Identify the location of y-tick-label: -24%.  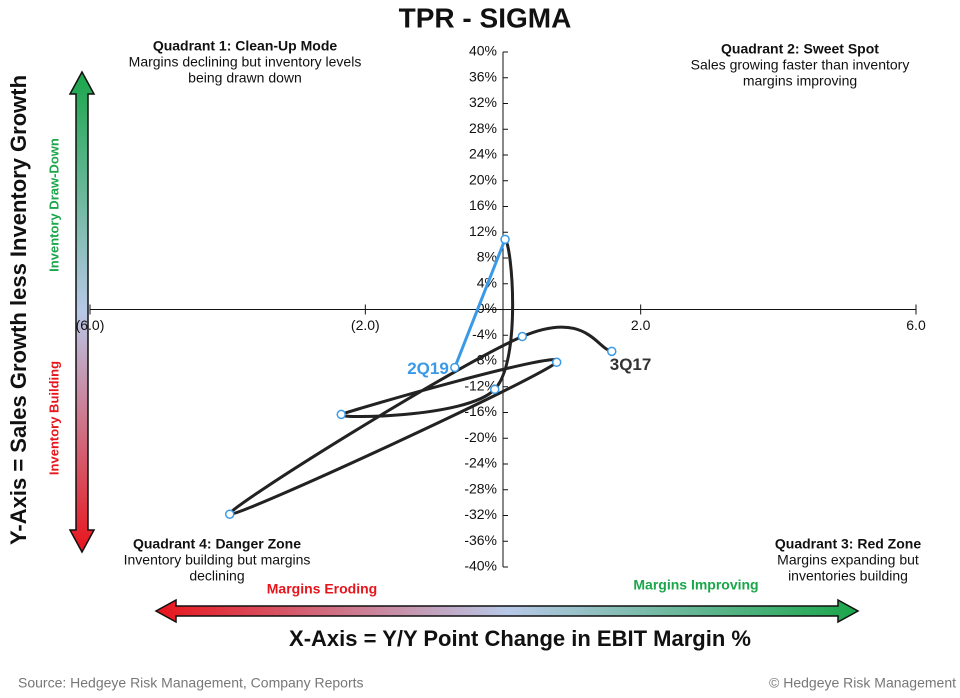
(480, 463).